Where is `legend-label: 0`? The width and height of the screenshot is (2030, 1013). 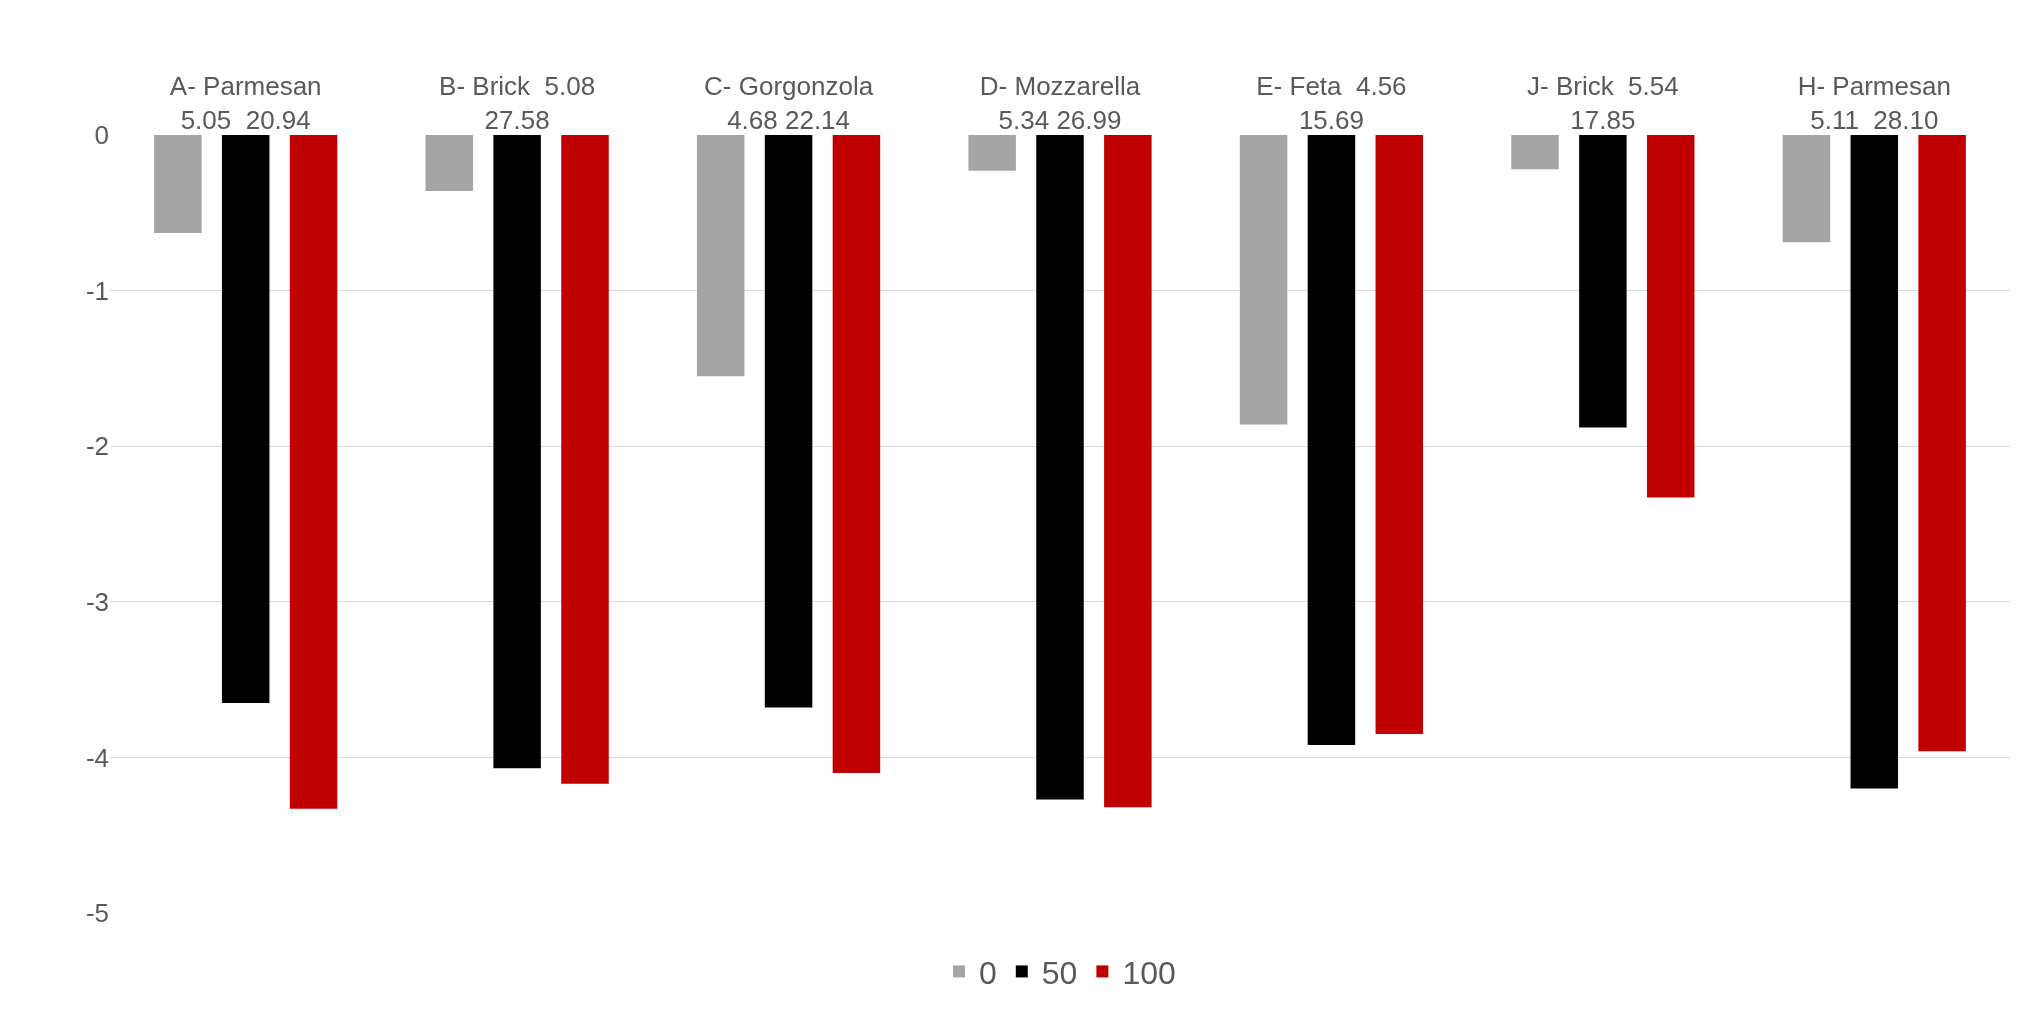
legend-label: 0 is located at coordinates (988, 972).